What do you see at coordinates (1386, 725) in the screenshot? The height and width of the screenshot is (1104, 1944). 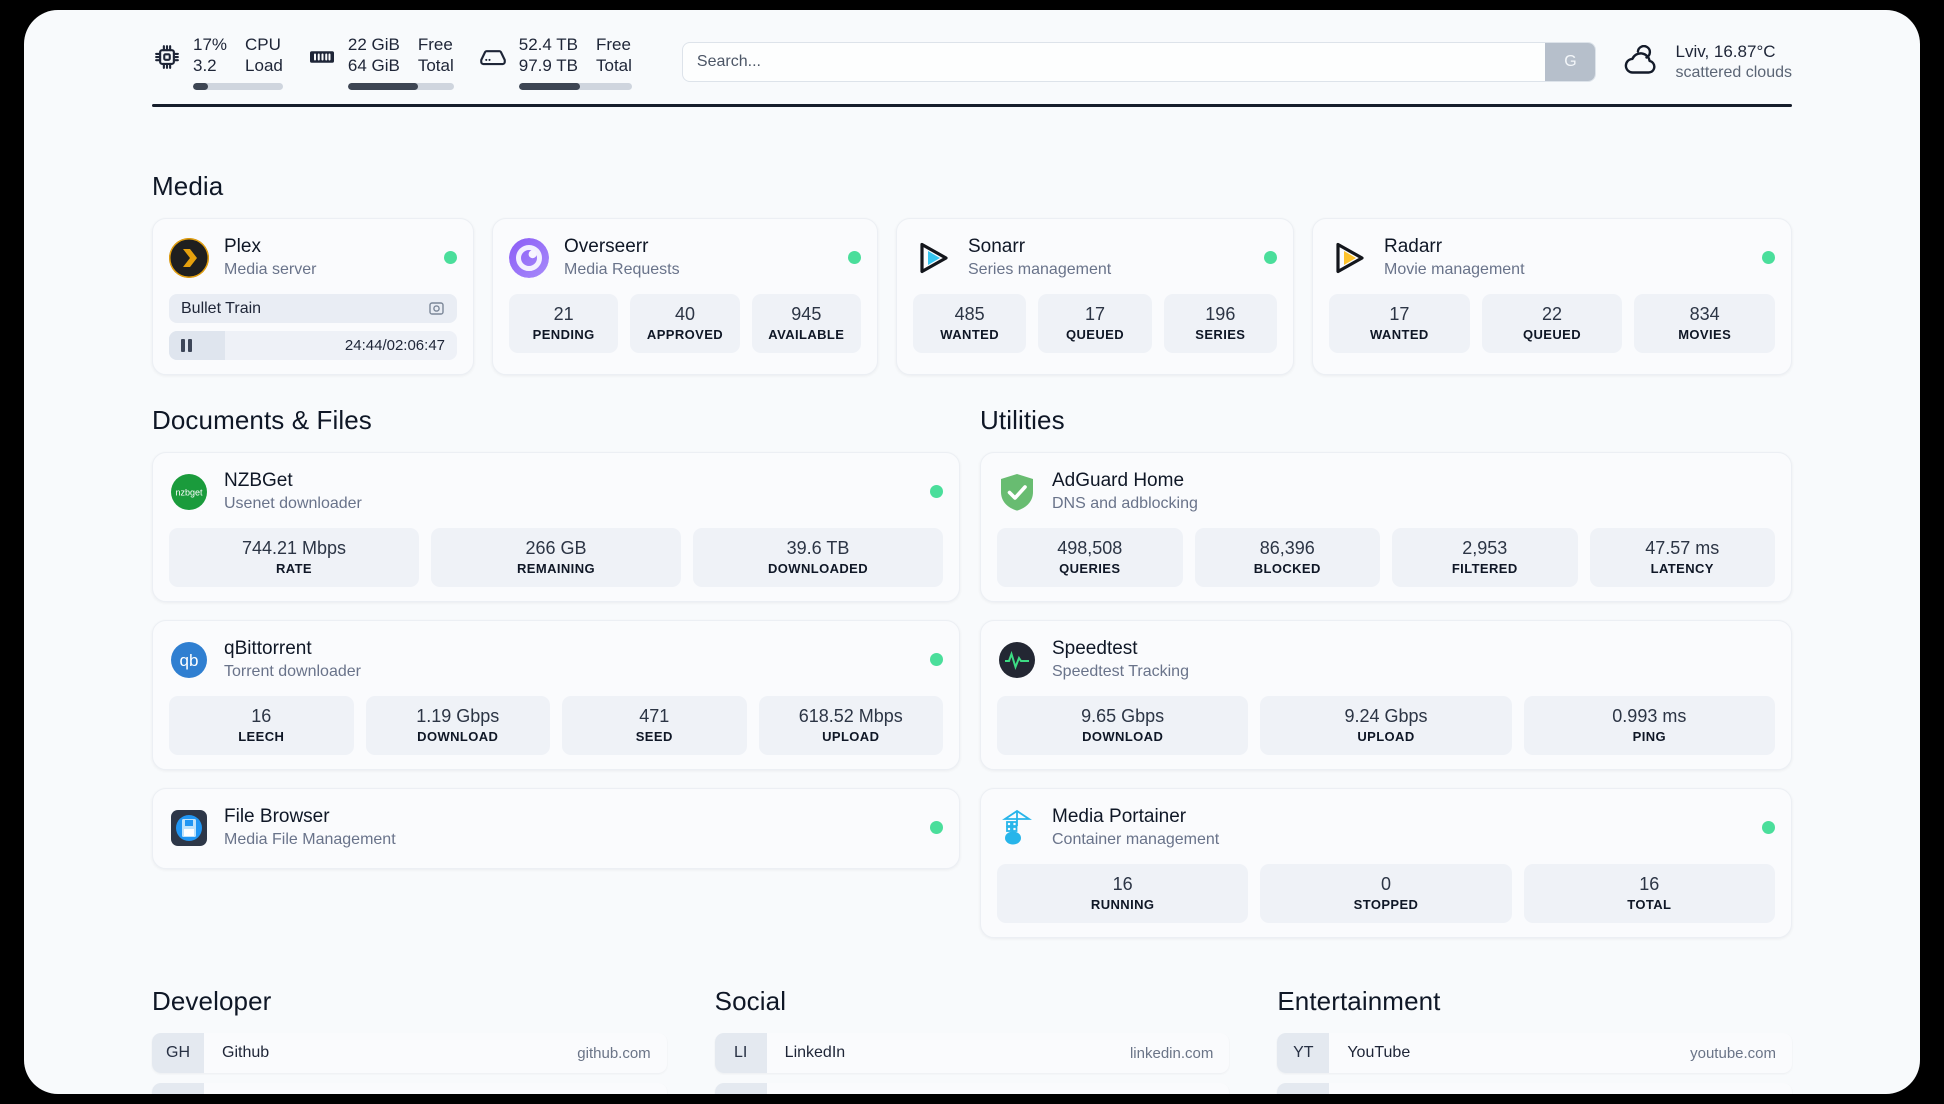 I see `stat-tile: 9.24 Gbps UPLOAD` at bounding box center [1386, 725].